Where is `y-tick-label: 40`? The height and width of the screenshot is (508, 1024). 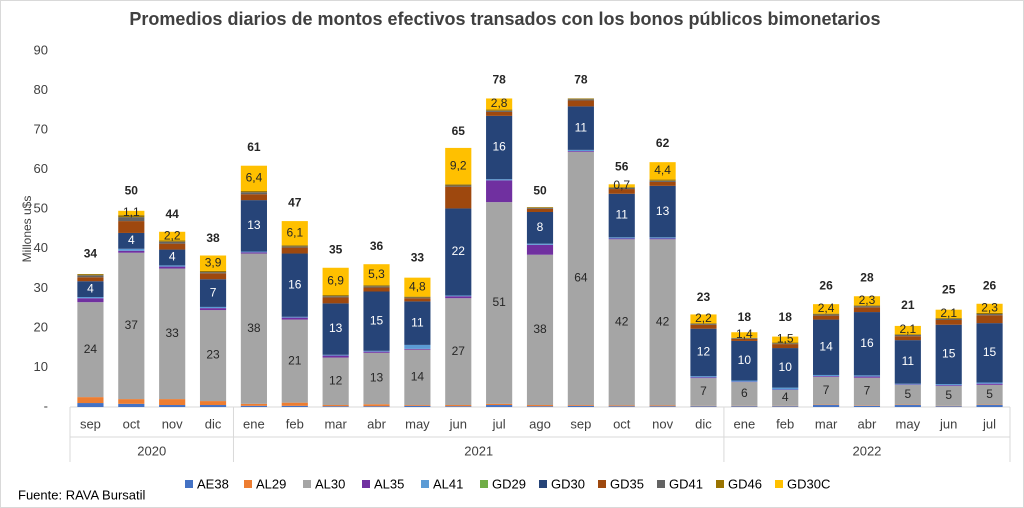
y-tick-label: 40 is located at coordinates (41, 247).